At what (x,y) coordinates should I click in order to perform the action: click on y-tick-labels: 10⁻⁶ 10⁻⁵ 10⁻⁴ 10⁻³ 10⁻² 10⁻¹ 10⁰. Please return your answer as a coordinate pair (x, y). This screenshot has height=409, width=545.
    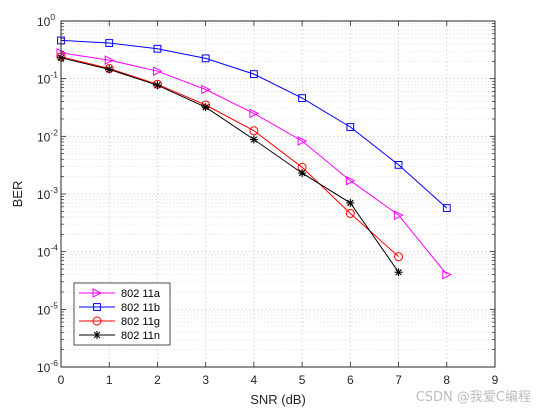
    Looking at the image, I should click on (47, 193).